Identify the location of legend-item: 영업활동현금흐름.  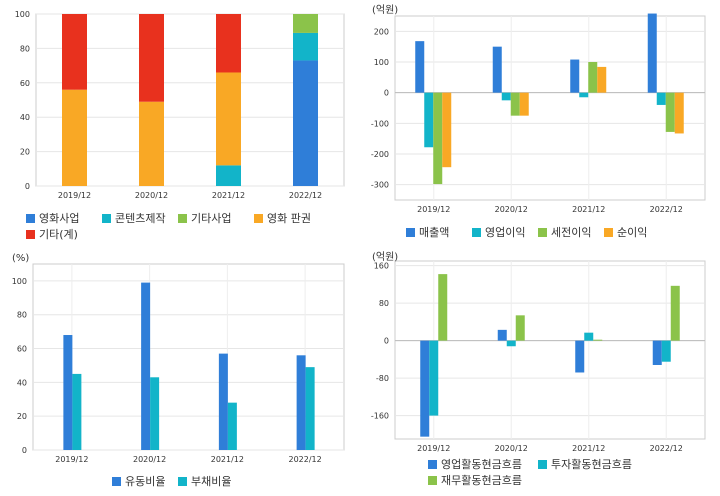
(475, 464).